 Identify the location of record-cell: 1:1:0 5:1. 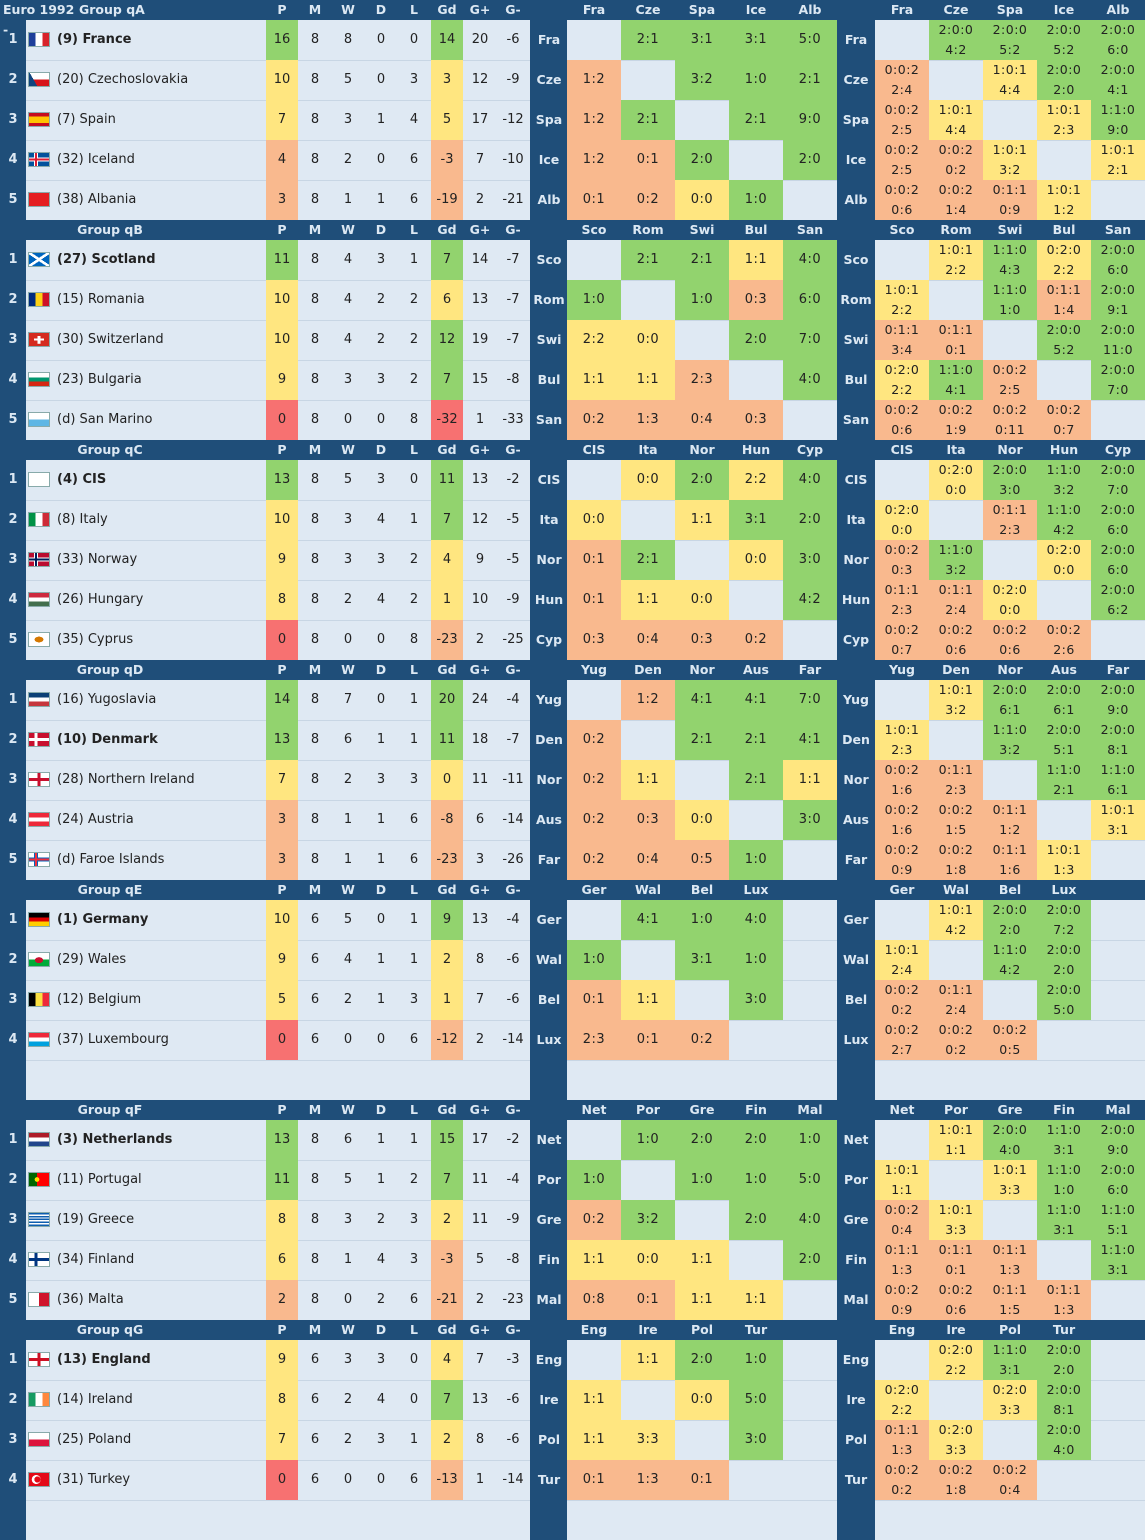
(1118, 1220).